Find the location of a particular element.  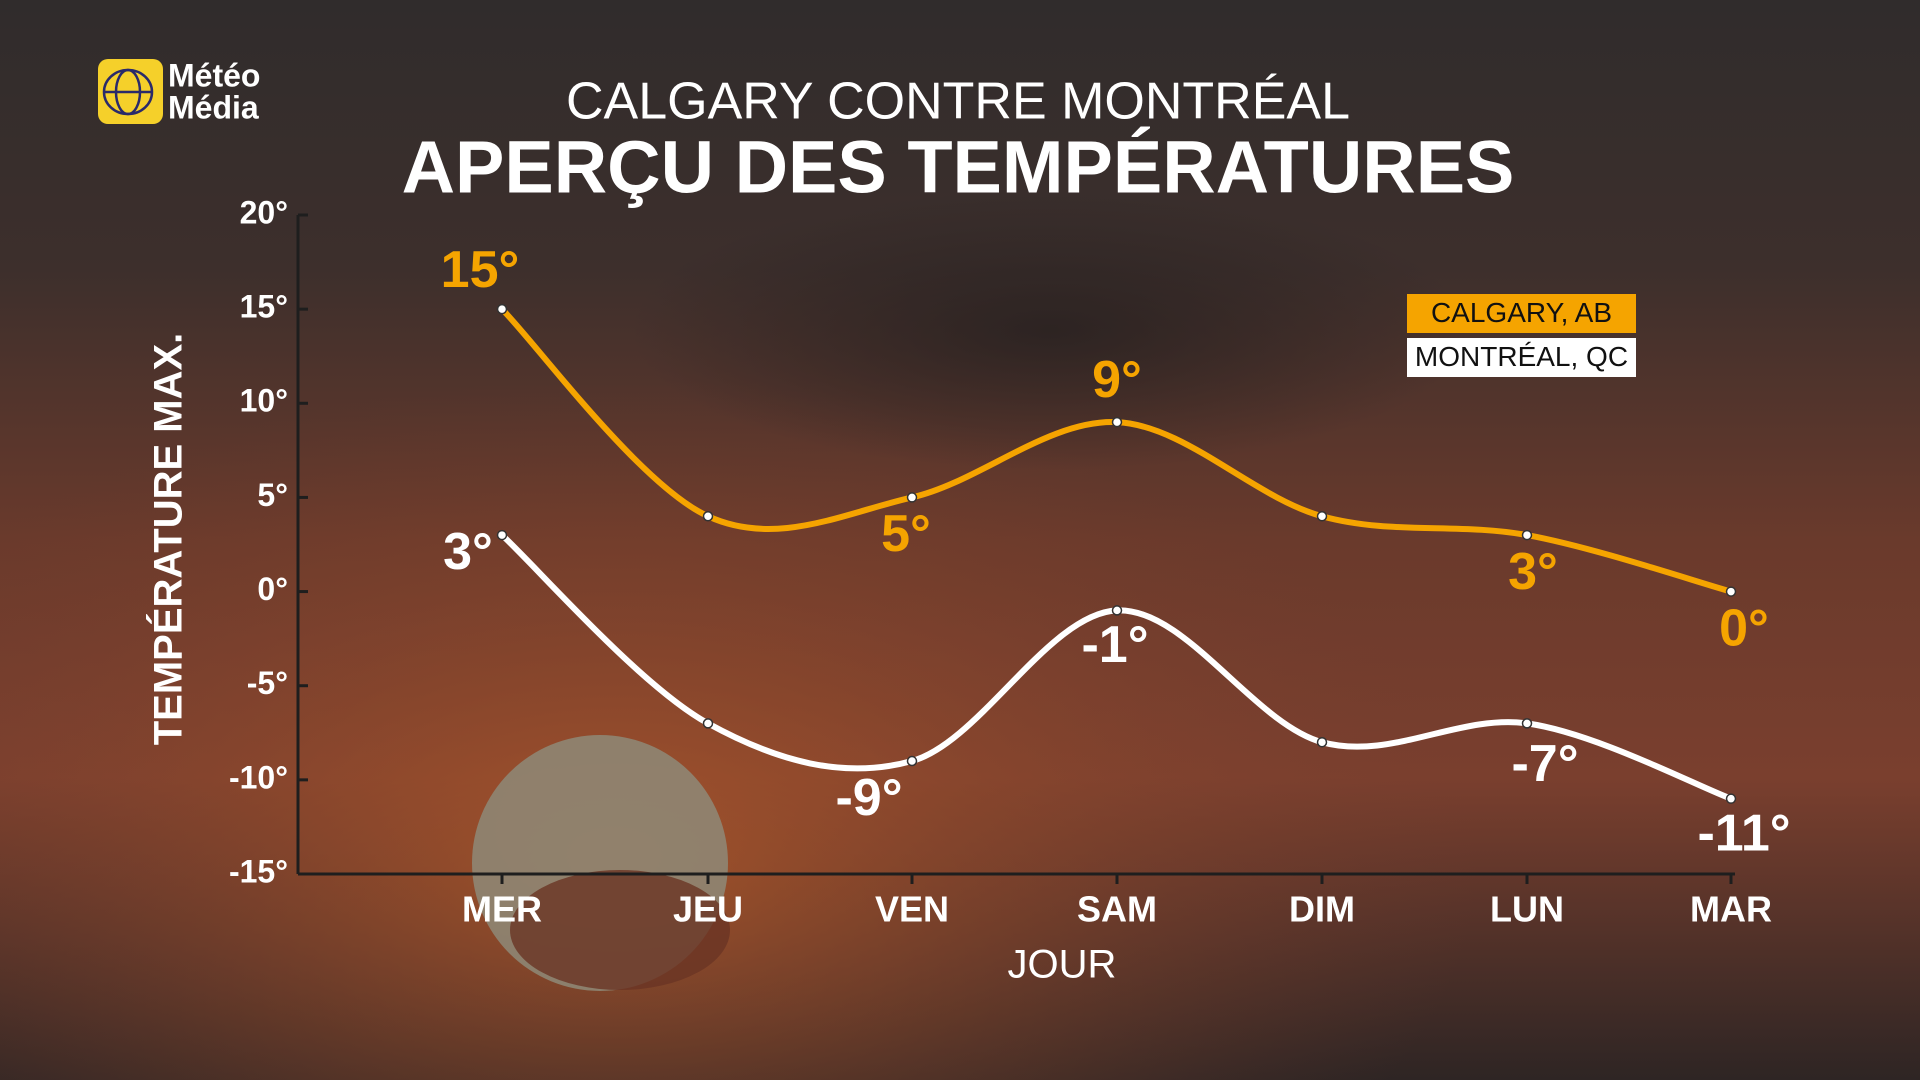

y-tick-label: 20° is located at coordinates (264, 212).